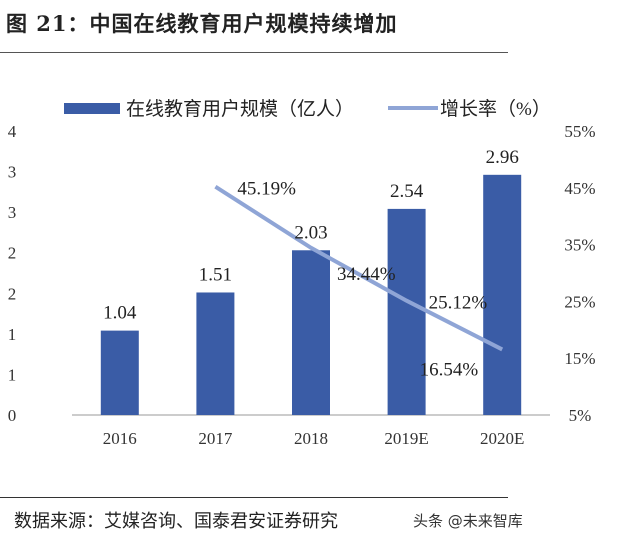 The image size is (637, 540). I want to click on bar-data-label: 1.51, so click(215, 274).